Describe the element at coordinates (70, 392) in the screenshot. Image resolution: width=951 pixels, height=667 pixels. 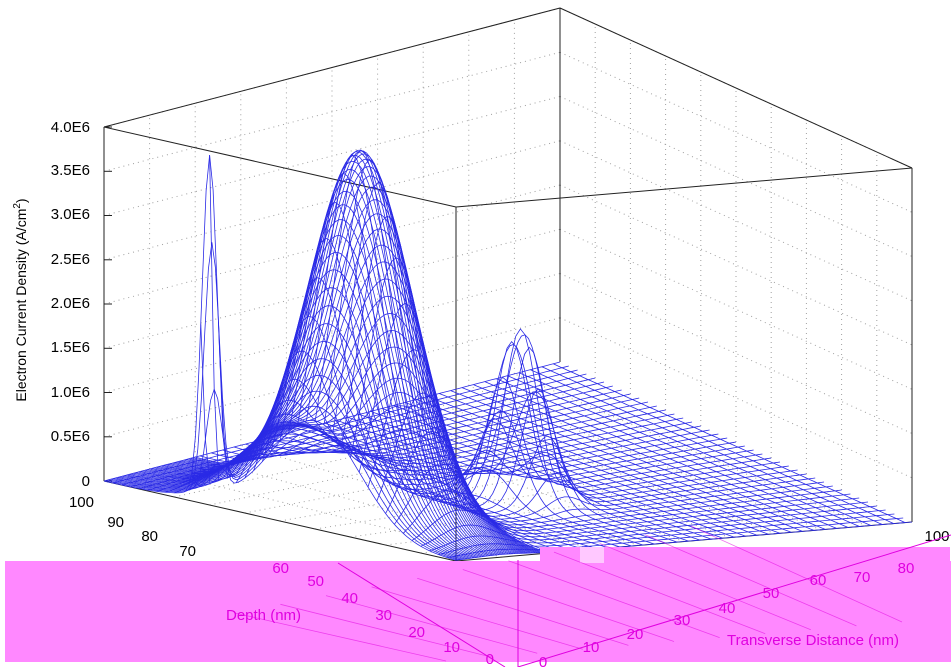
I see `z-tick-label: 1.0E6` at that location.